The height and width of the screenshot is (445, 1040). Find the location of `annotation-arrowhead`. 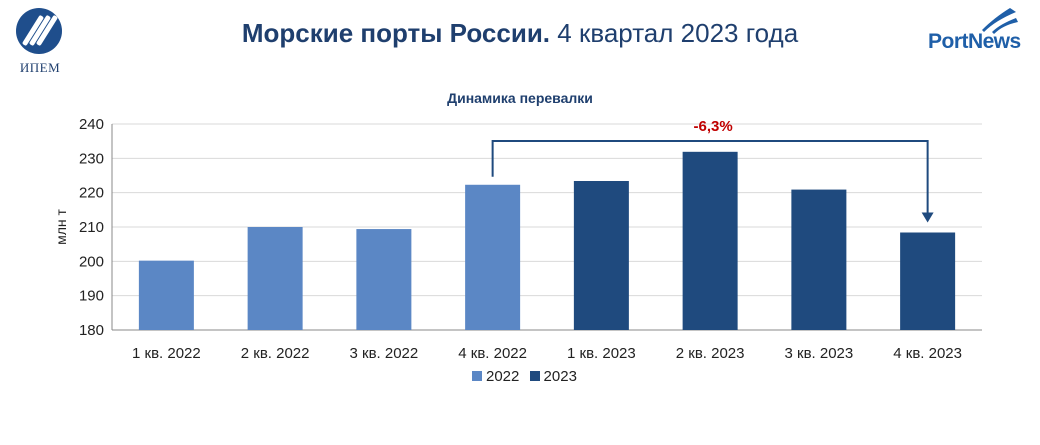

annotation-arrowhead is located at coordinates (927, 217).